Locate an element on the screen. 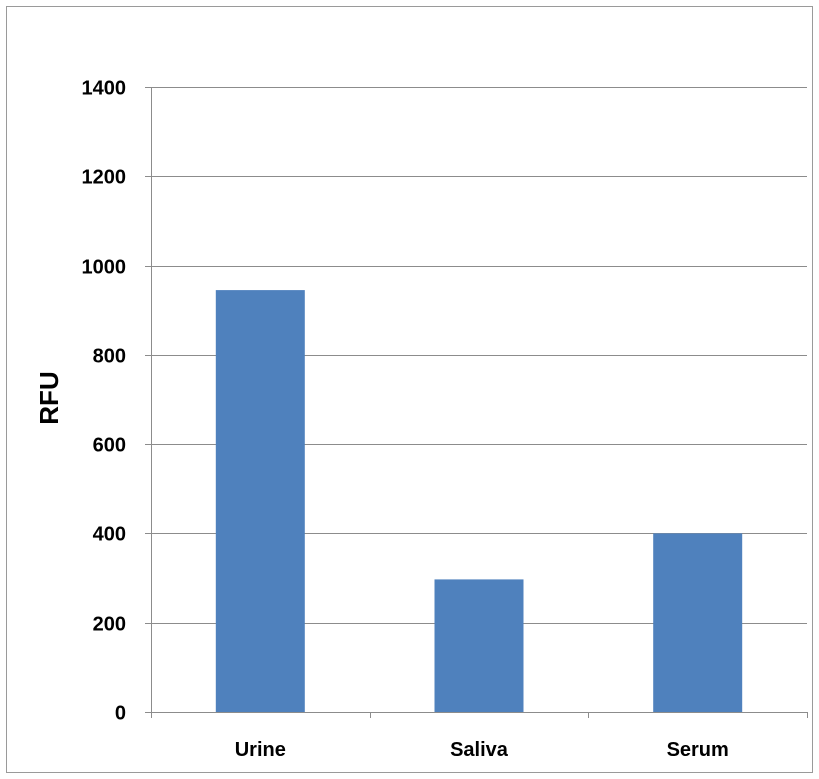 This screenshot has height=779, width=819. bar-serum is located at coordinates (698, 622).